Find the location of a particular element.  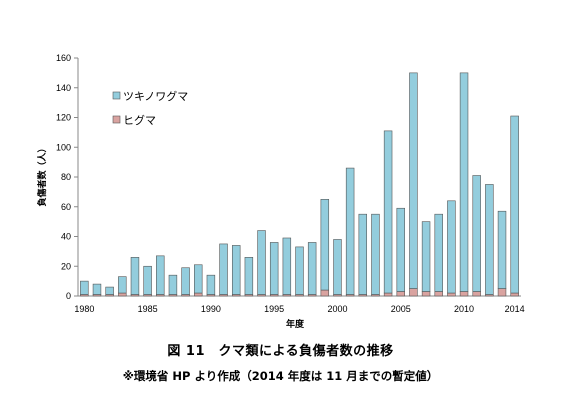

y-tick-label: 120 is located at coordinates (63, 118).